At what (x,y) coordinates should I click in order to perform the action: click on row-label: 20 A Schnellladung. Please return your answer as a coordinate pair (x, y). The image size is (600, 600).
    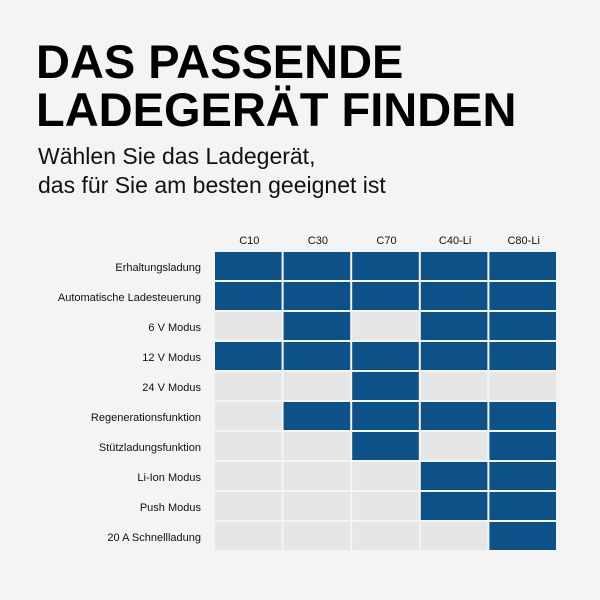
    Looking at the image, I should click on (154, 538).